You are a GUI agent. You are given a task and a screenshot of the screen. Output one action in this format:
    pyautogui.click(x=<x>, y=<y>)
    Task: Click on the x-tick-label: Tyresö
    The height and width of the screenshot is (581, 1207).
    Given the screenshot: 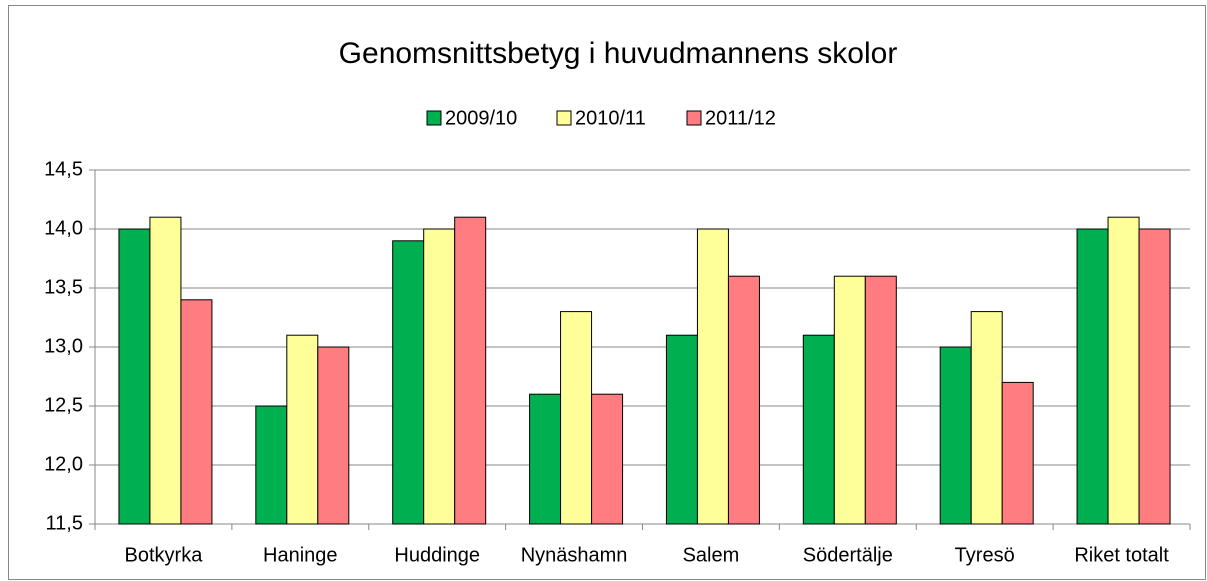 What is the action you would take?
    pyautogui.click(x=985, y=555)
    